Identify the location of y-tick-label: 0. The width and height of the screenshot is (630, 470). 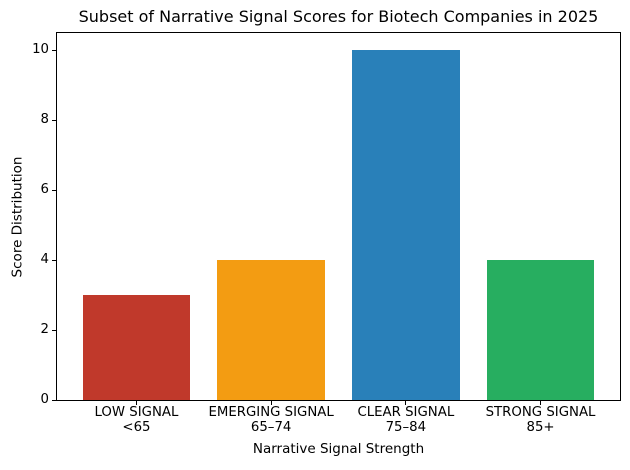
(44, 399).